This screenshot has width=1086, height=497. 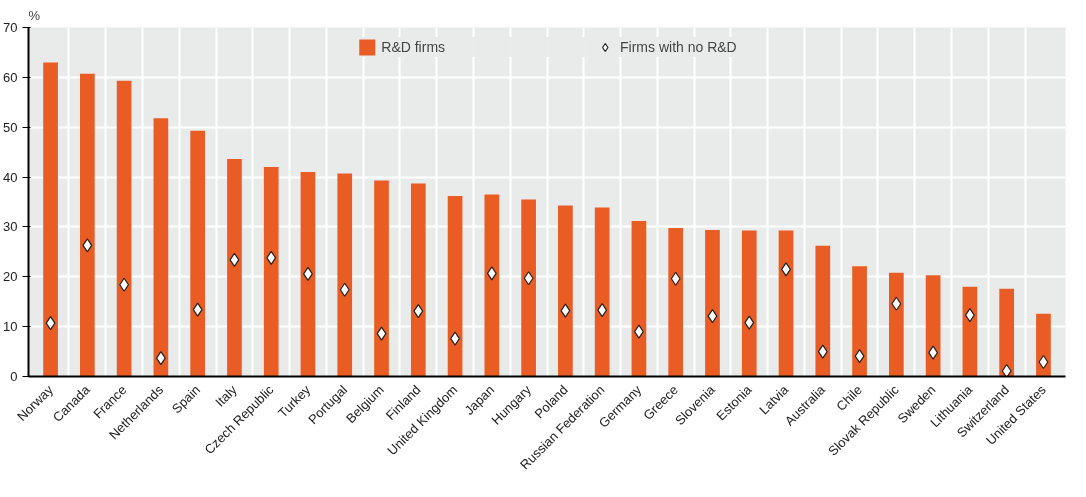 I want to click on y-axis-title: %, so click(x=34, y=15).